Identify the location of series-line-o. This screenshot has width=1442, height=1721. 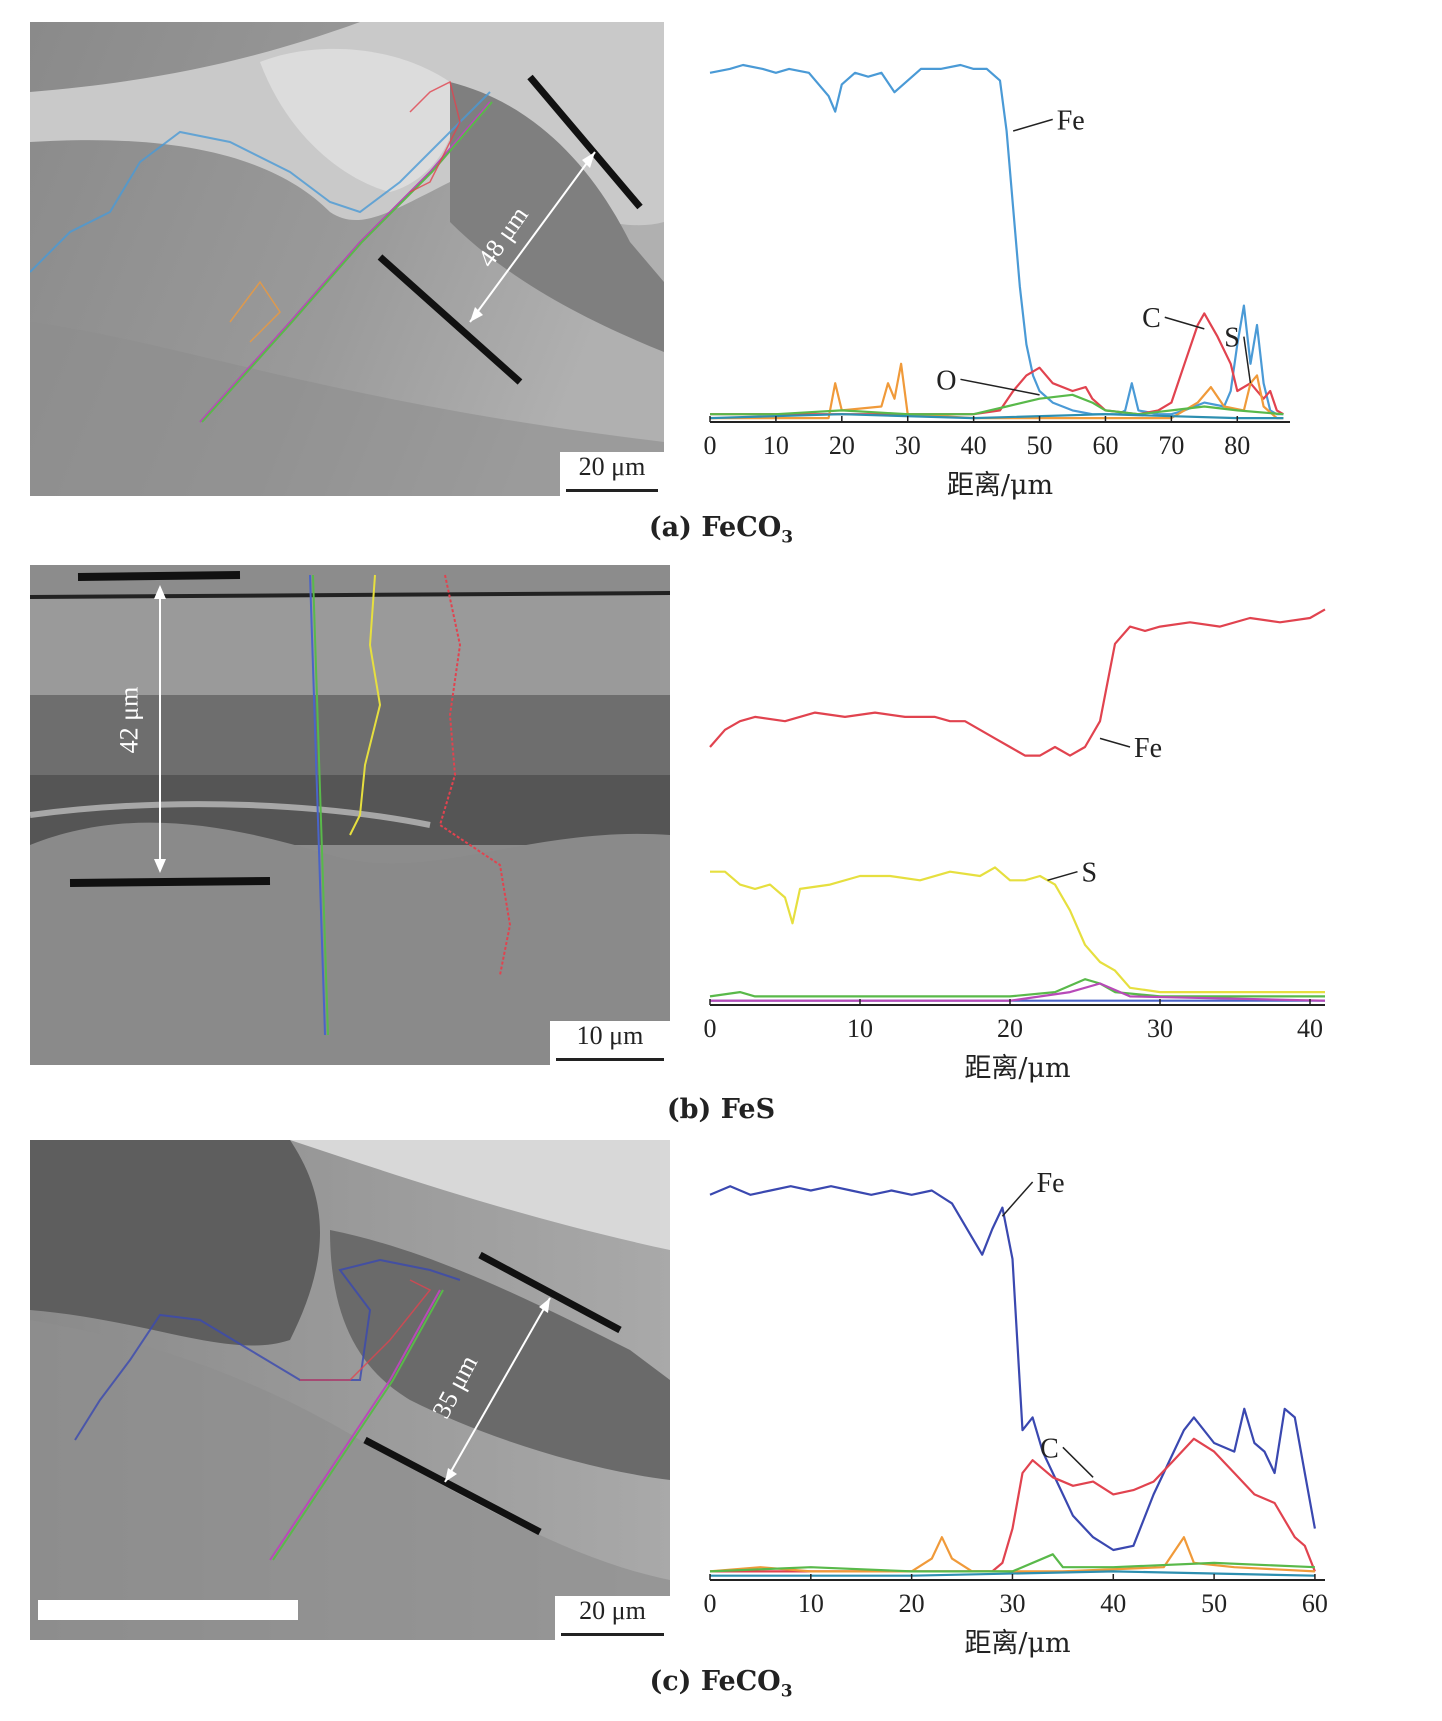
(997, 404).